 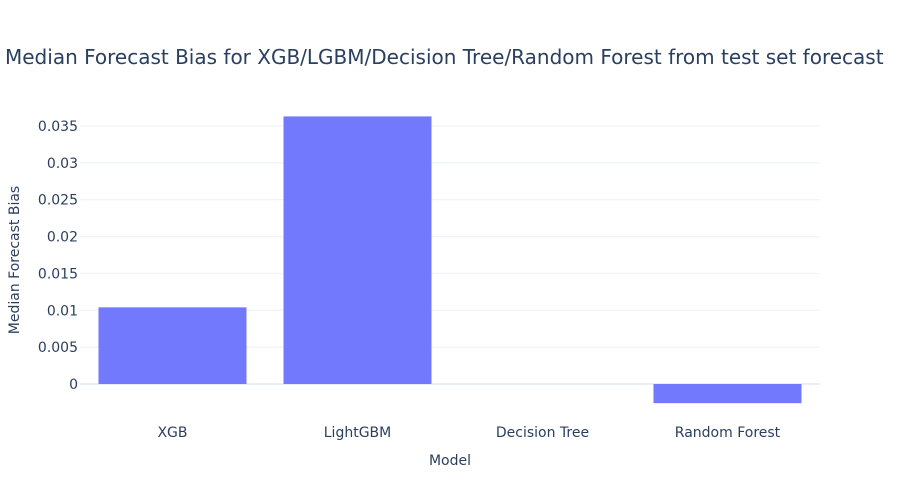 What do you see at coordinates (357, 250) in the screenshot?
I see `bar-lightgbm` at bounding box center [357, 250].